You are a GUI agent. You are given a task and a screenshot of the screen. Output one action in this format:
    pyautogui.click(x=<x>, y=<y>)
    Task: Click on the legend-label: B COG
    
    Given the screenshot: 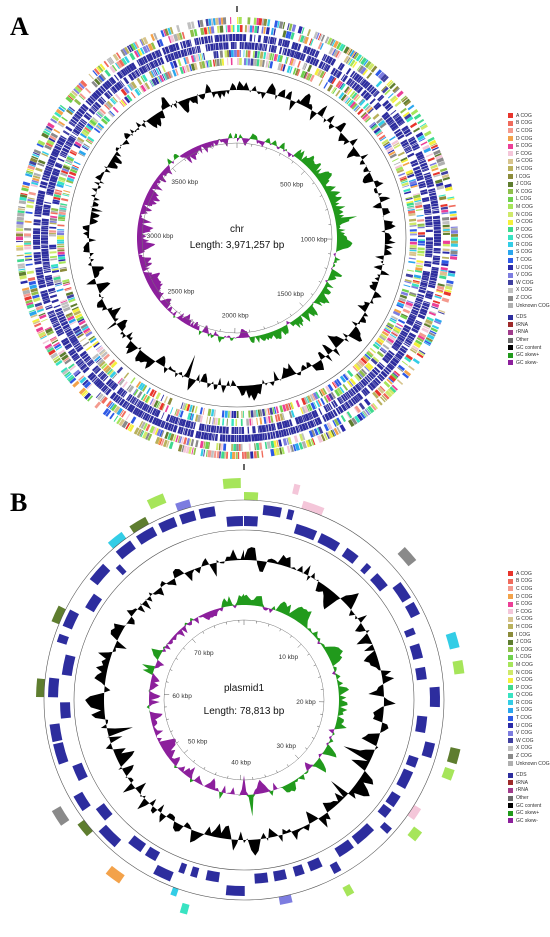 What is the action you would take?
    pyautogui.click(x=524, y=123)
    